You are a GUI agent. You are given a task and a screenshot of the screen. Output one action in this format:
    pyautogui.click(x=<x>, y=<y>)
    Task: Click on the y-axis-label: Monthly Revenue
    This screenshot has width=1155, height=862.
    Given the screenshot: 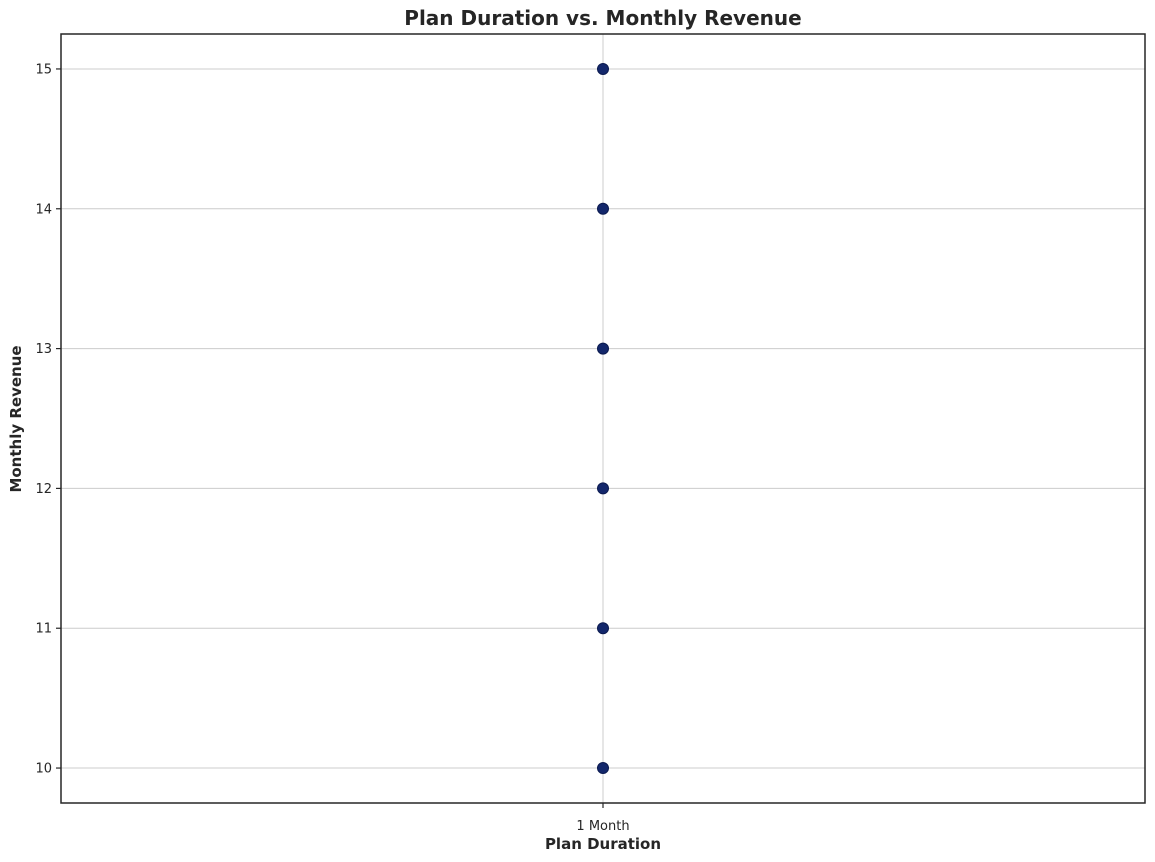 What is the action you would take?
    pyautogui.click(x=16, y=418)
    